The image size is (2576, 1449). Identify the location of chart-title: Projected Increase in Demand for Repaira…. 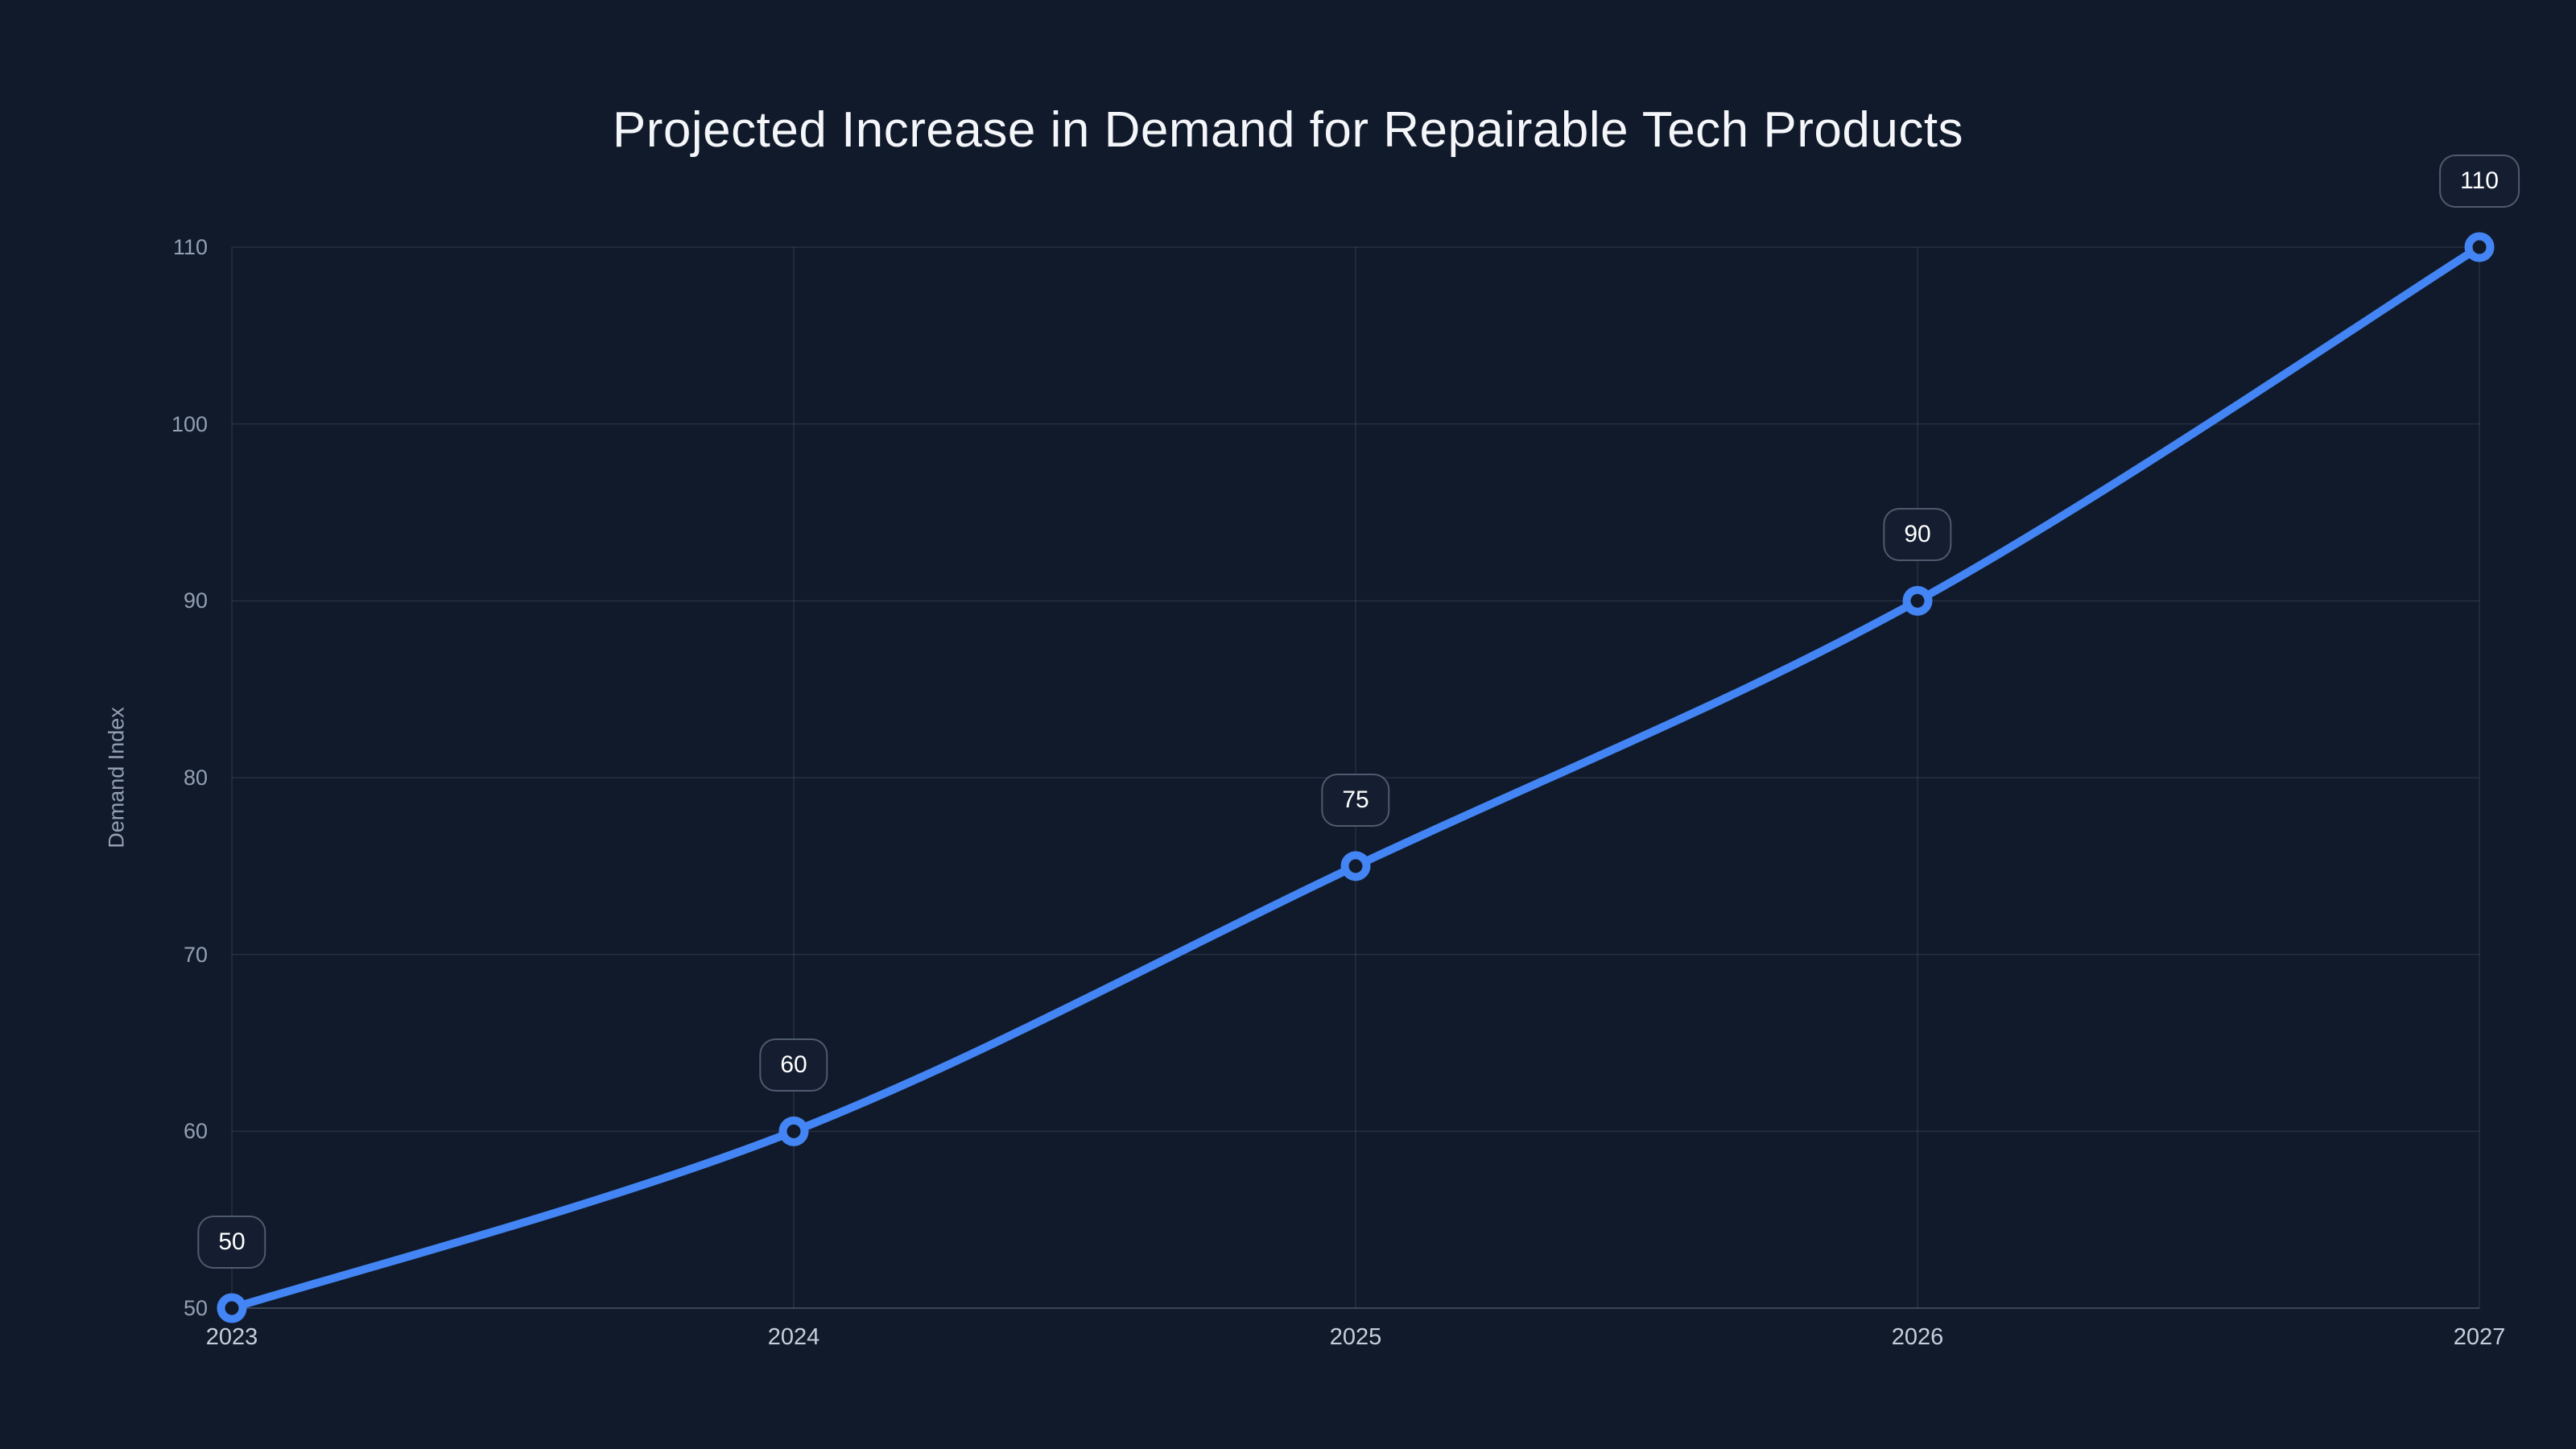
(1288, 130).